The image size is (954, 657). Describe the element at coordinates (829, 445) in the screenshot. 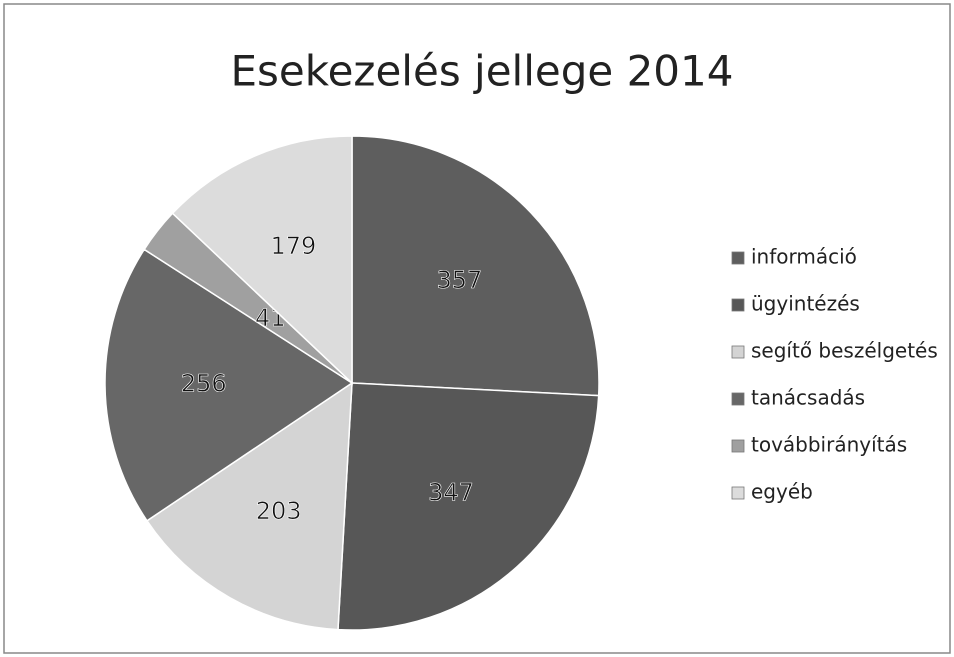

I see `legend-label: továbbirányítás` at that location.